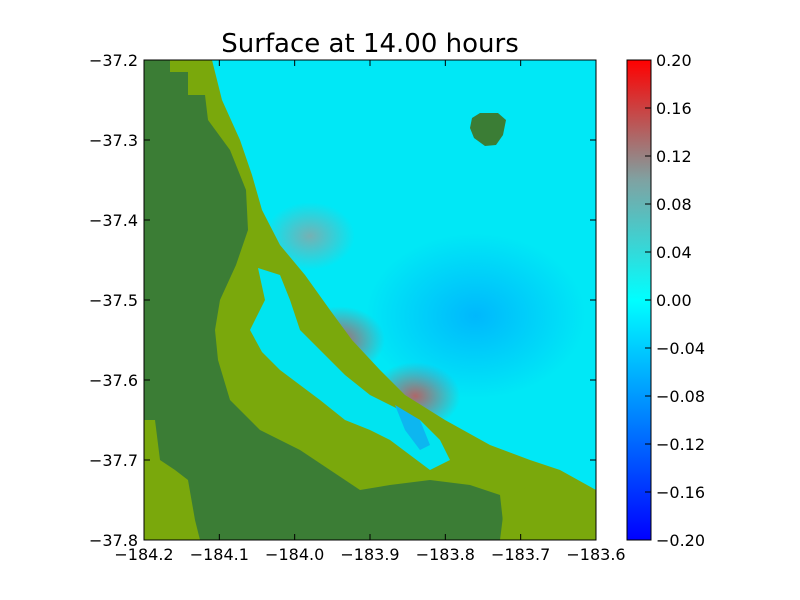 The height and width of the screenshot is (600, 800). Describe the element at coordinates (674, 108) in the screenshot. I see `colorbar-tick-label: 0.16` at that location.